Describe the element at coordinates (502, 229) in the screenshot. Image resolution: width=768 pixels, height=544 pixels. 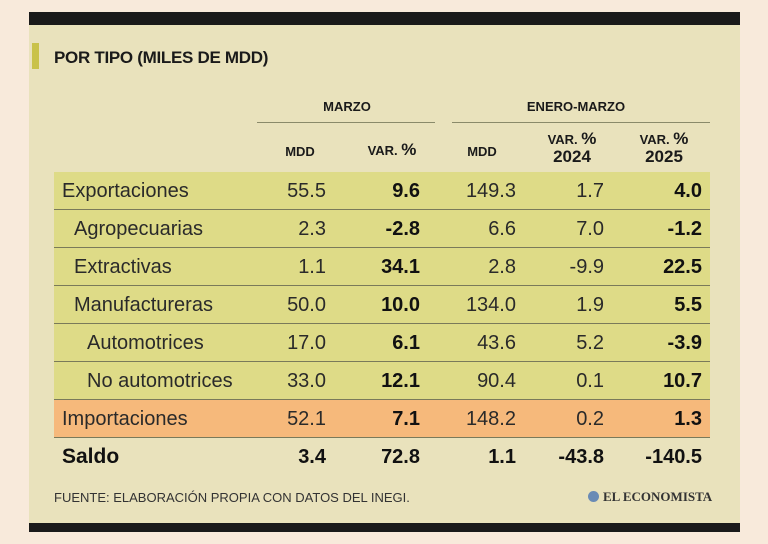
I see `cell-mdd-enero-marzo: 6.6` at that location.